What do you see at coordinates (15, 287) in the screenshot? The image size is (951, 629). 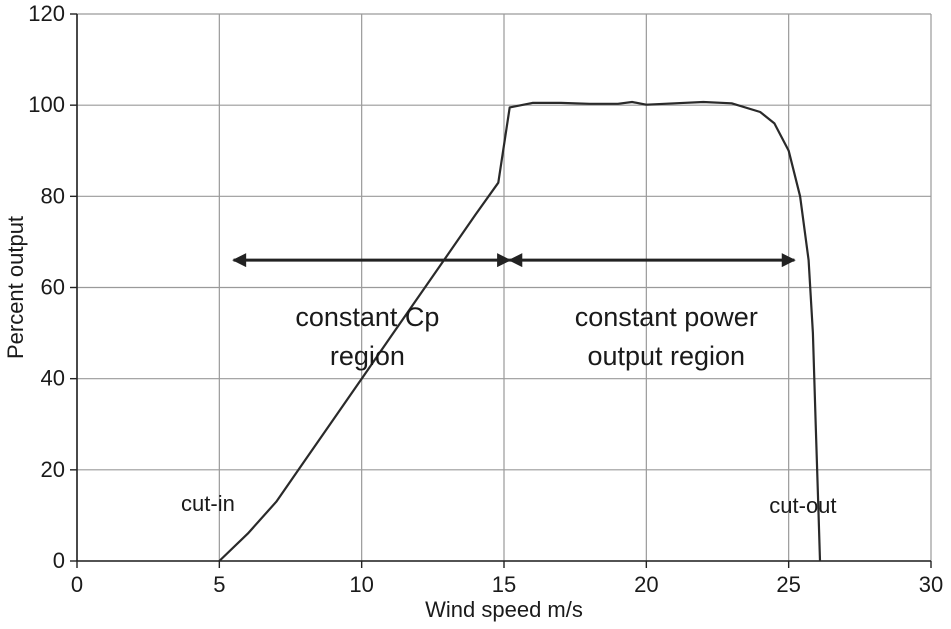 I see `y-axis-title: Percent output` at bounding box center [15, 287].